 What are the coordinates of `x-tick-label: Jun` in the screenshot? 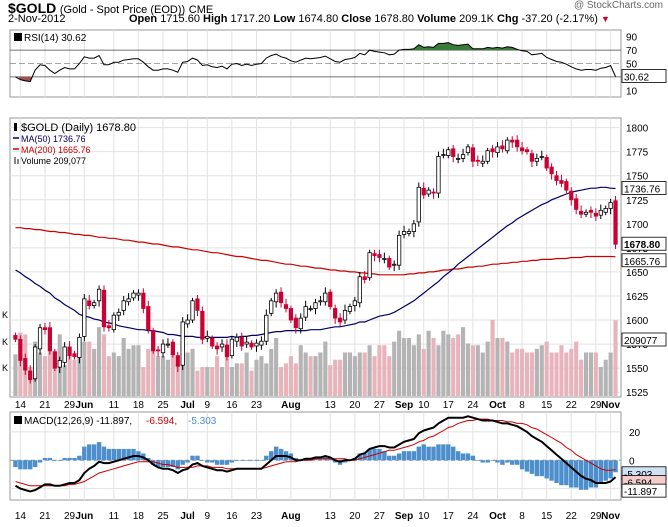 It's located at (84, 405).